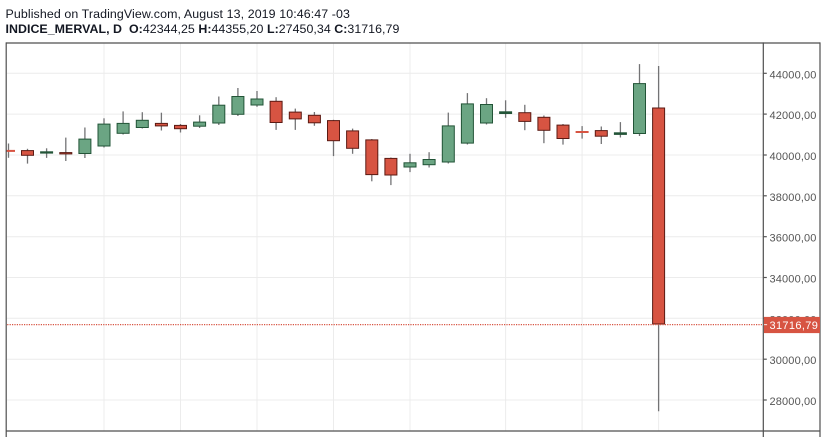 The width and height of the screenshot is (827, 437). What do you see at coordinates (793, 402) in the screenshot?
I see `svg-text: 28000,00` at bounding box center [793, 402].